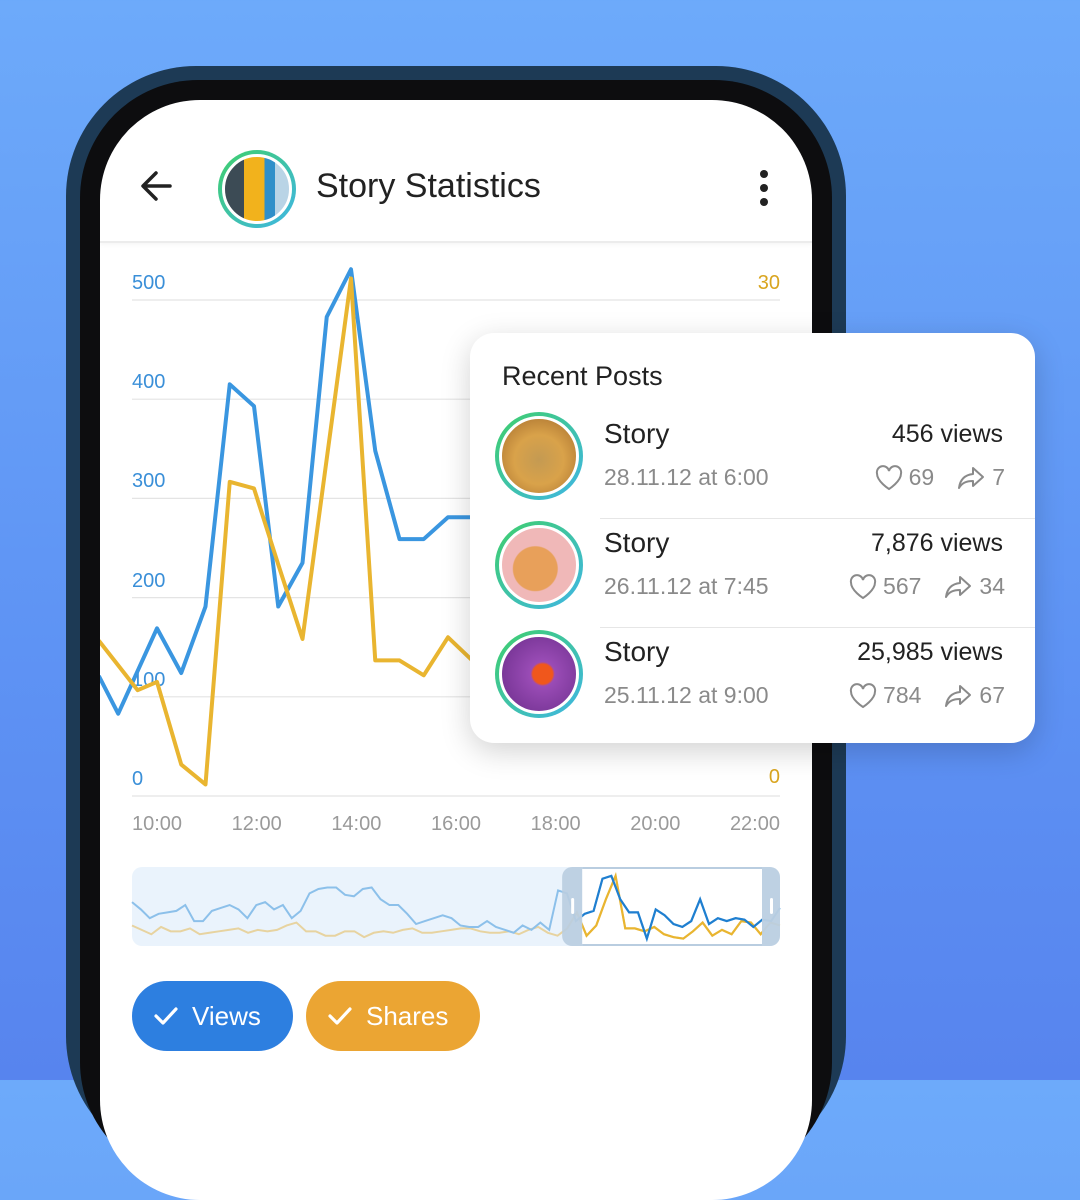 The width and height of the screenshot is (1080, 1200). What do you see at coordinates (428, 186) in the screenshot?
I see `page-title: Story Statistics` at bounding box center [428, 186].